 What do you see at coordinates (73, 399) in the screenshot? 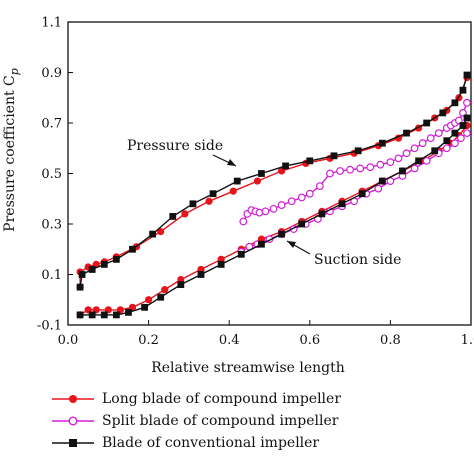
I see `legend-swatch-long-blade` at bounding box center [73, 399].